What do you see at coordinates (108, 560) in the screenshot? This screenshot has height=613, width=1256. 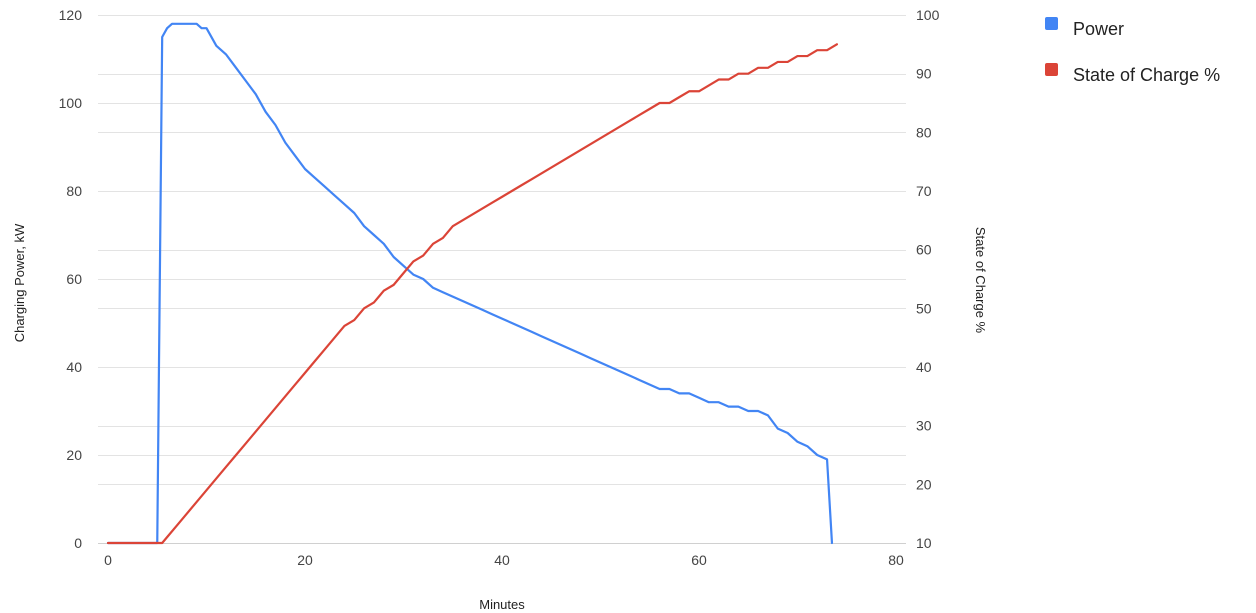 I see `x-axis-tick-label: 0` at bounding box center [108, 560].